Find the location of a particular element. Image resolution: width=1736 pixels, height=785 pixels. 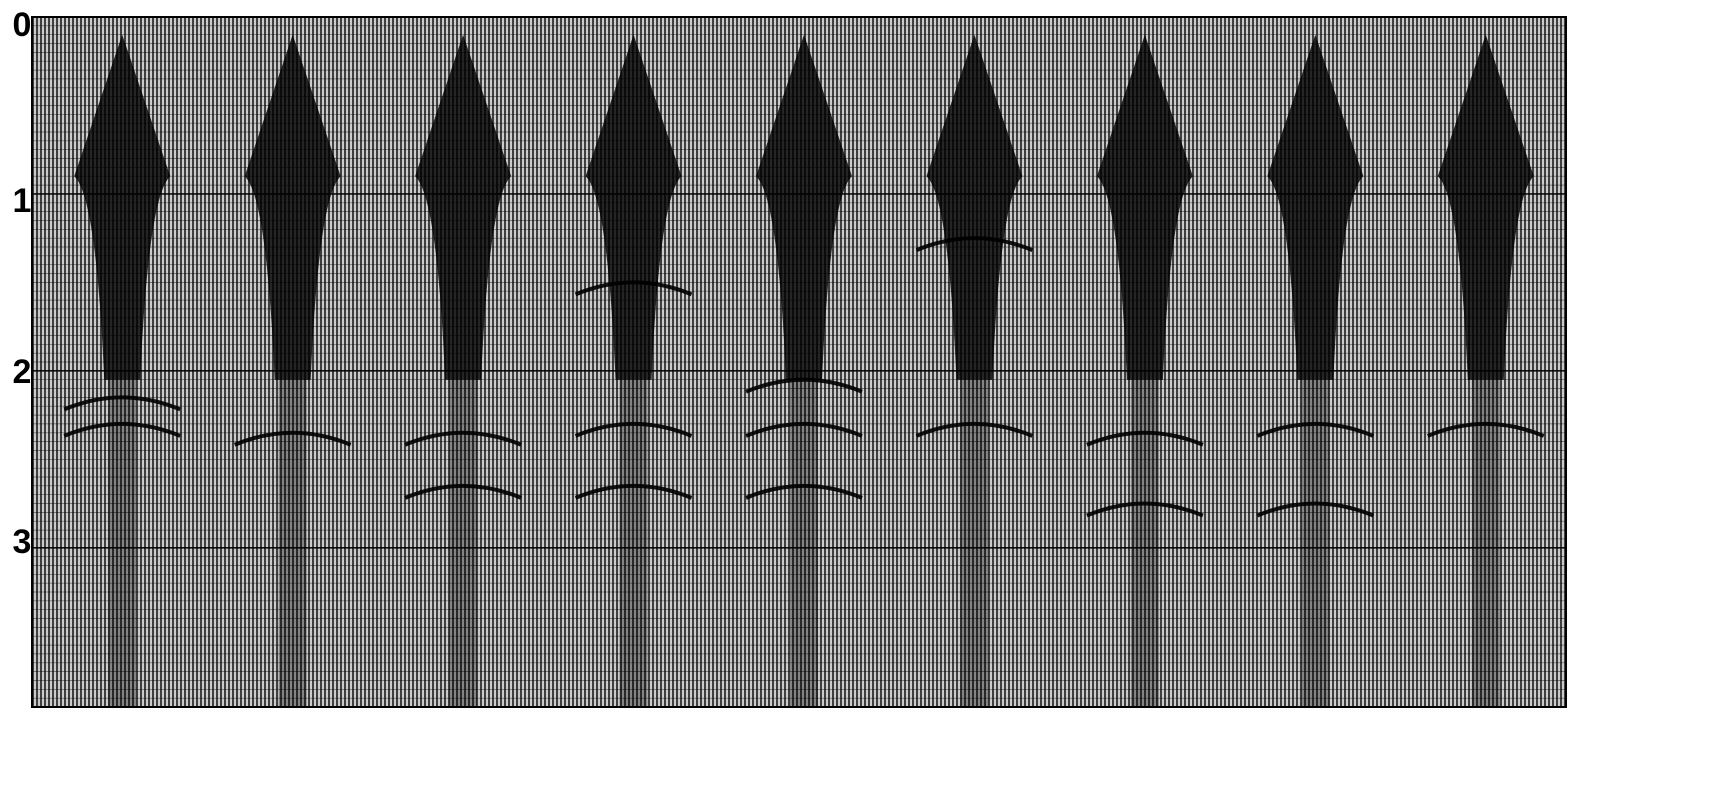

y-tick-label-2: 2 is located at coordinates (22, 372).